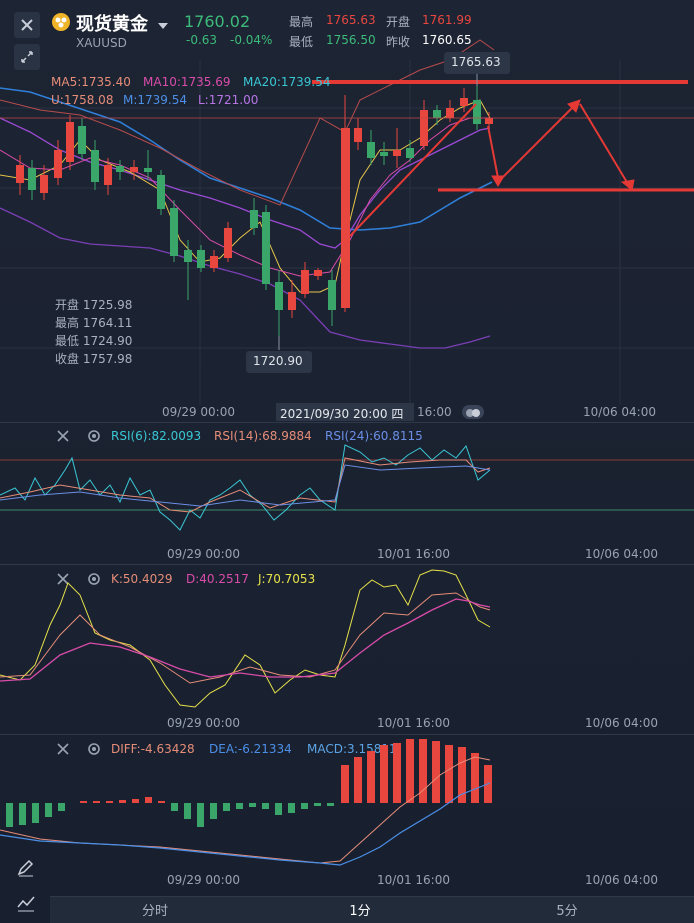 The image size is (694, 923). What do you see at coordinates (351, 20) in the screenshot?
I see `high-value: 1765.63` at bounding box center [351, 20].